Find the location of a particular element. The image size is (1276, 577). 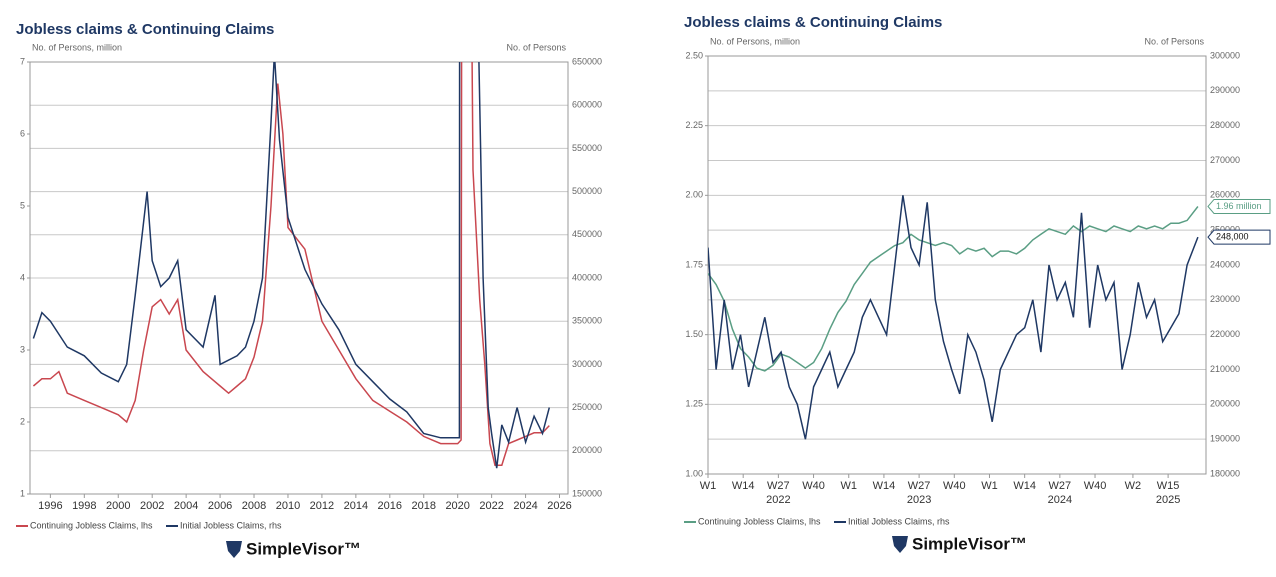

x-tick-label: 2020 is located at coordinates (457, 506).